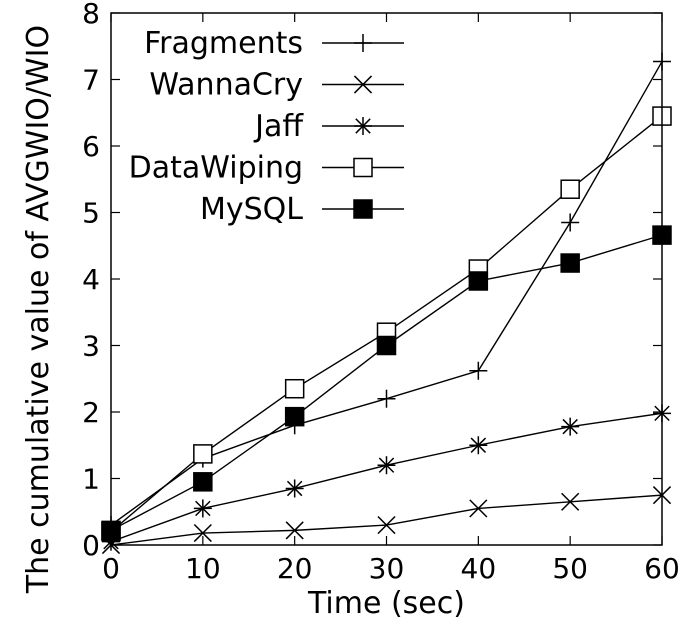 This screenshot has height=624, width=691. What do you see at coordinates (662, 568) in the screenshot?
I see `x-tick-label: 60` at bounding box center [662, 568].